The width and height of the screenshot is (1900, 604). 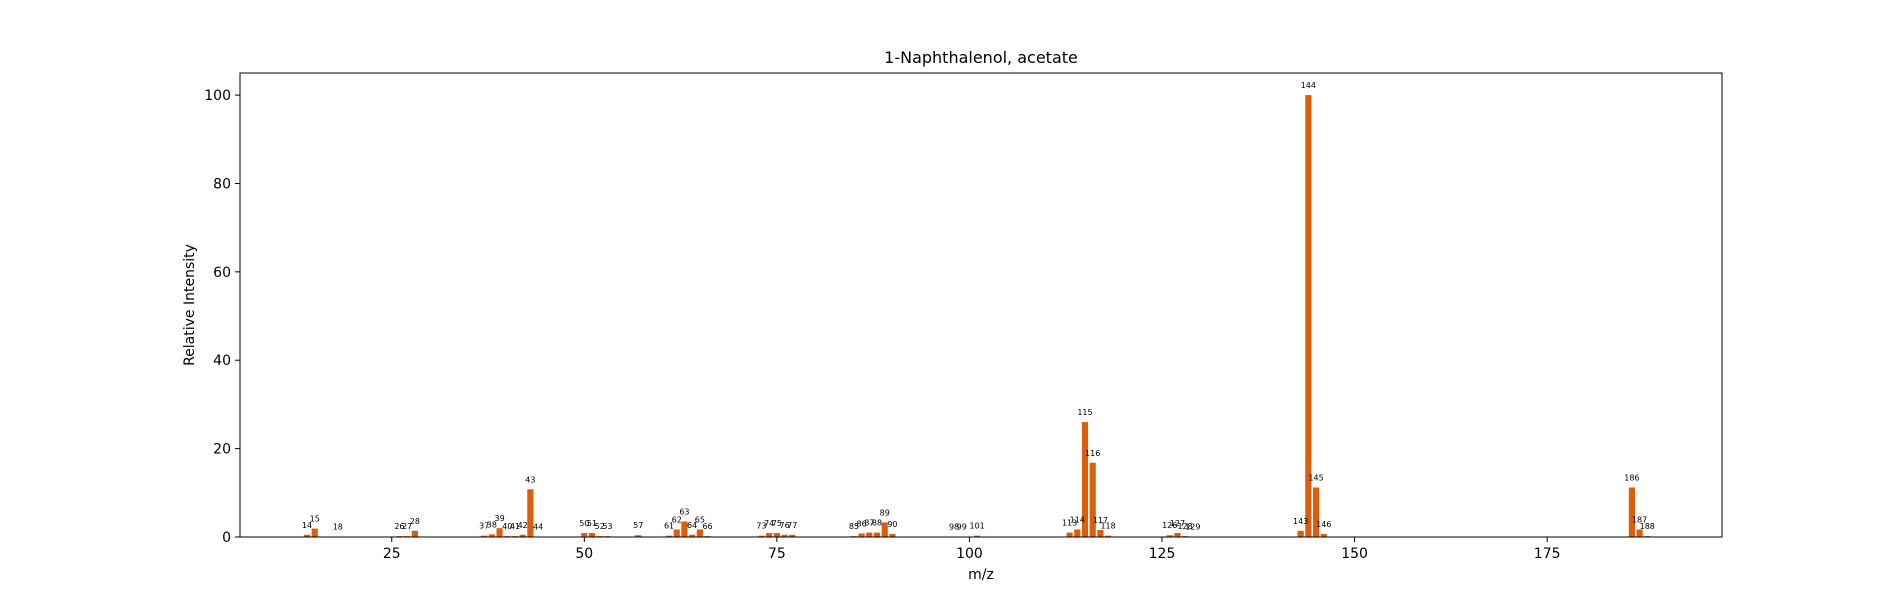 What do you see at coordinates (862, 523) in the screenshot?
I see `data-label-mz-86: 86` at bounding box center [862, 523].